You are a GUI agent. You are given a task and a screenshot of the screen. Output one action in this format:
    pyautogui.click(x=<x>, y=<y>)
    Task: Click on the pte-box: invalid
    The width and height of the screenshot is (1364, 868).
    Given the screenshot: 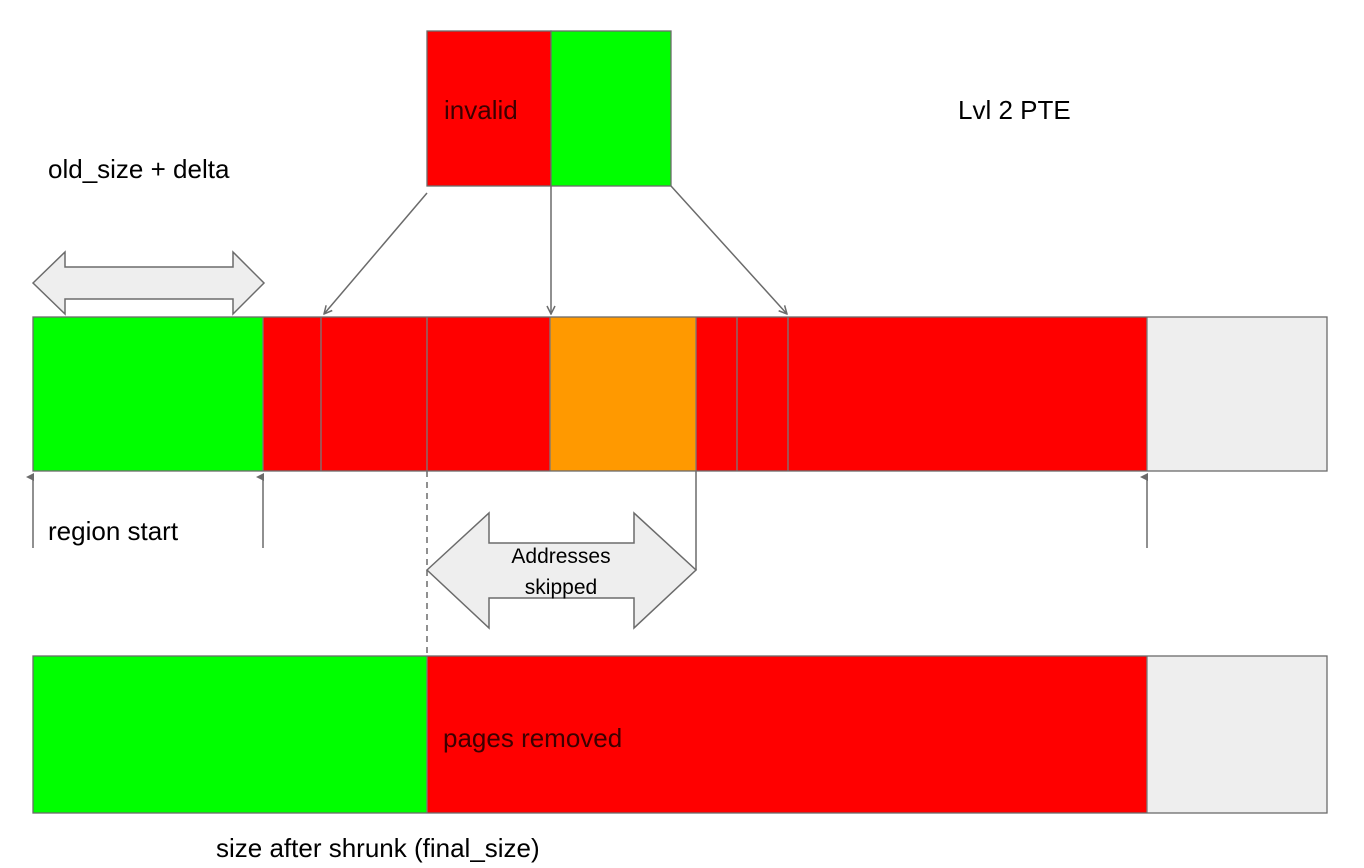 What is the action you would take?
    pyautogui.click(x=549, y=108)
    